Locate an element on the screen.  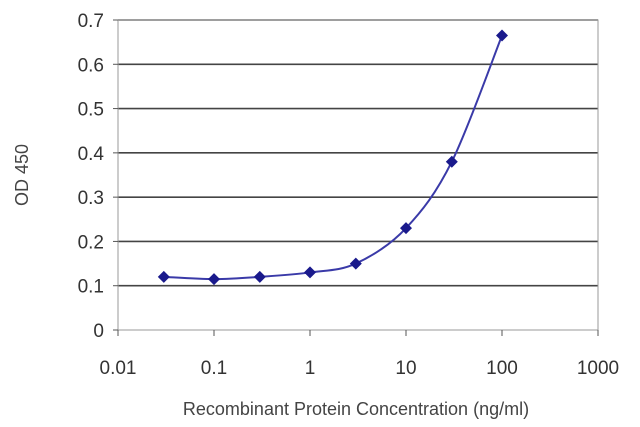
y-tick-label: 0.7 is located at coordinates (91, 21).